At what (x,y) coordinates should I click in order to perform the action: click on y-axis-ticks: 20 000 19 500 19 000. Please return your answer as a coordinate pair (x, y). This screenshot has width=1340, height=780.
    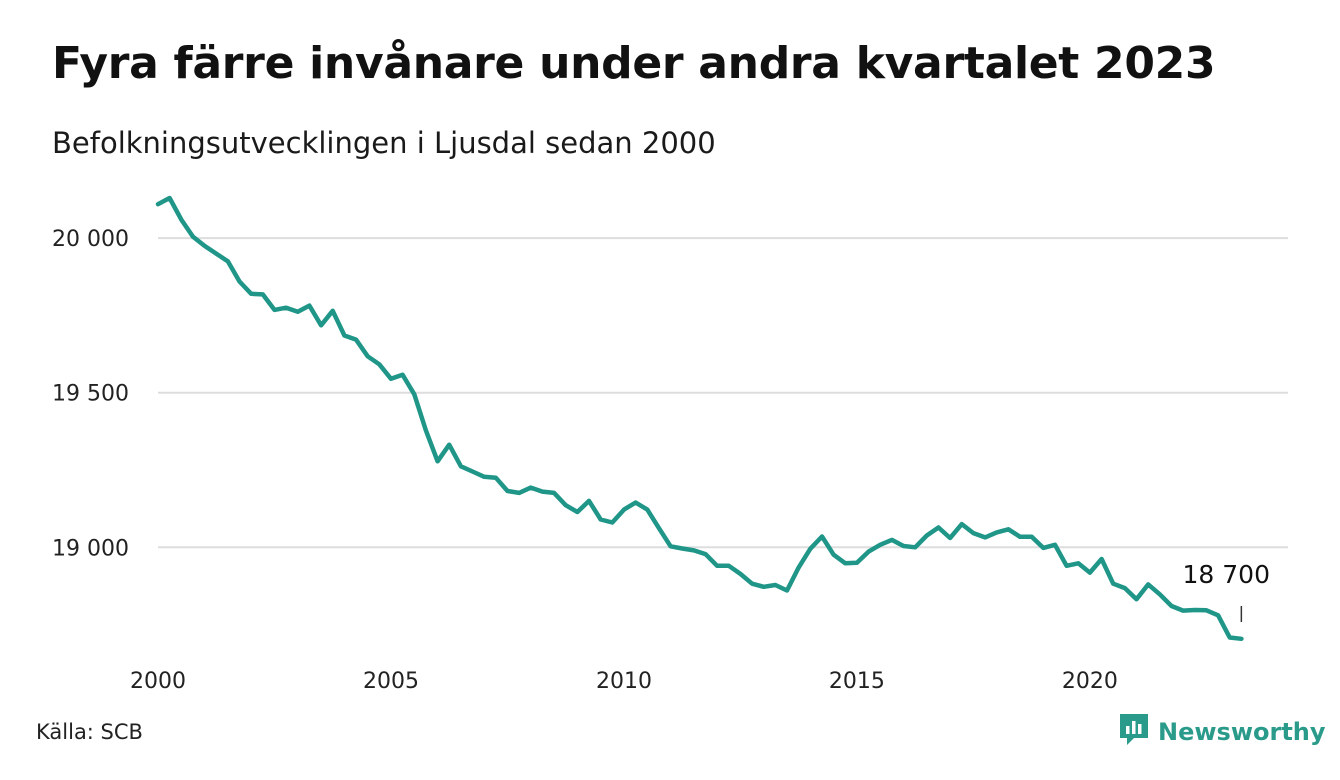
    Looking at the image, I should click on (90, 394).